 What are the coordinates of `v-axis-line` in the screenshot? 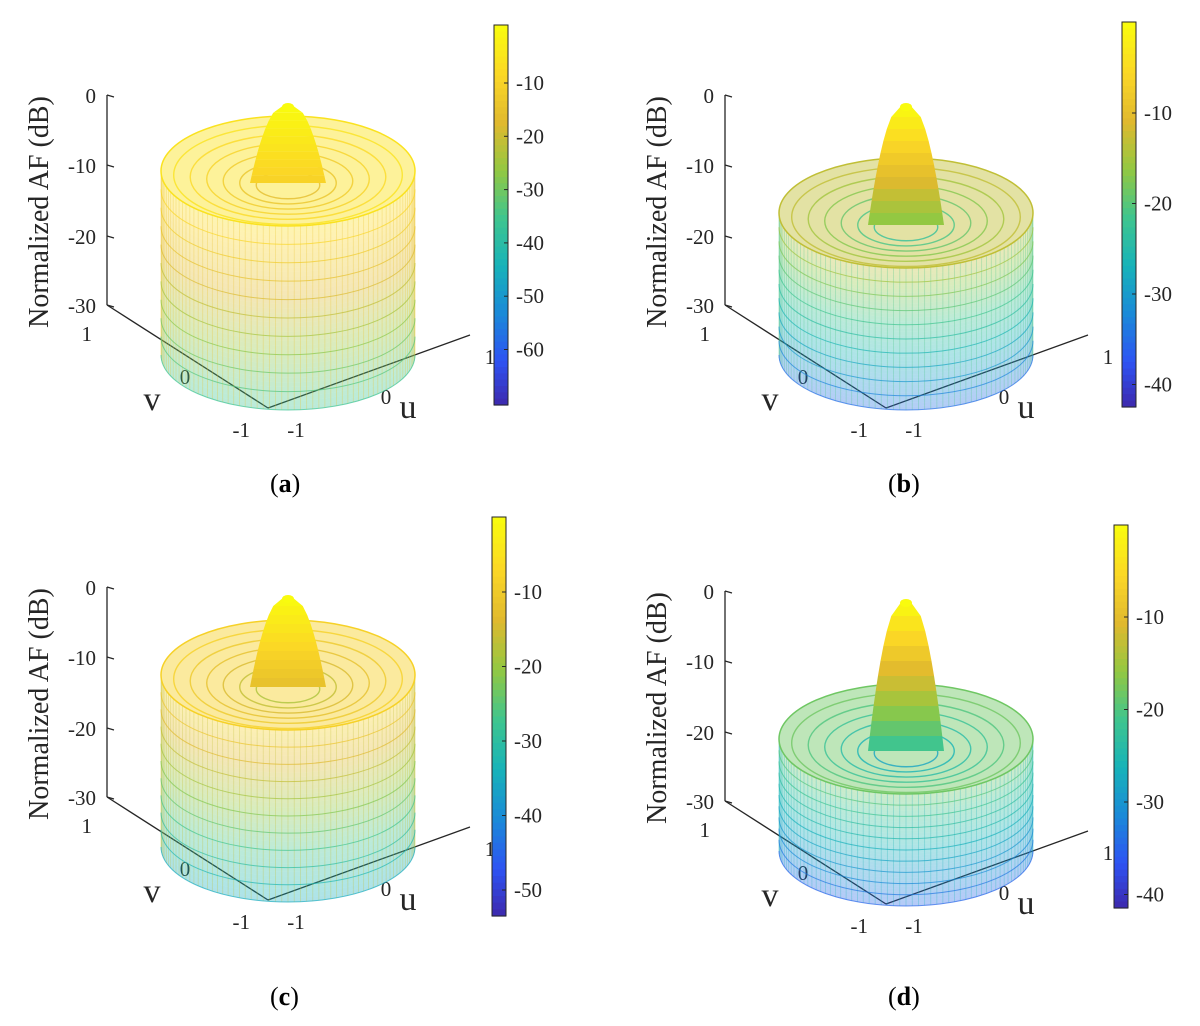 It's located at (805, 356).